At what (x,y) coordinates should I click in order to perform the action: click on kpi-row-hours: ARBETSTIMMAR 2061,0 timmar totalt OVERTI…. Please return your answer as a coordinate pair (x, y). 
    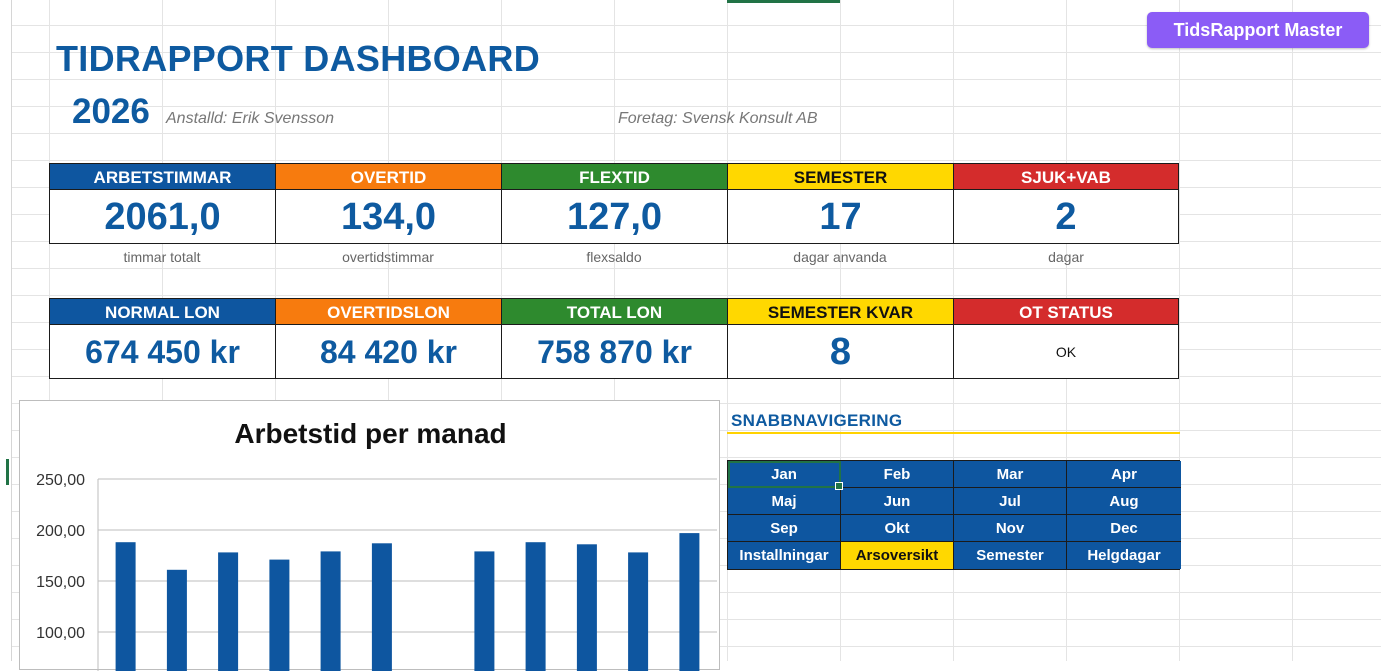
    Looking at the image, I should click on (614, 214).